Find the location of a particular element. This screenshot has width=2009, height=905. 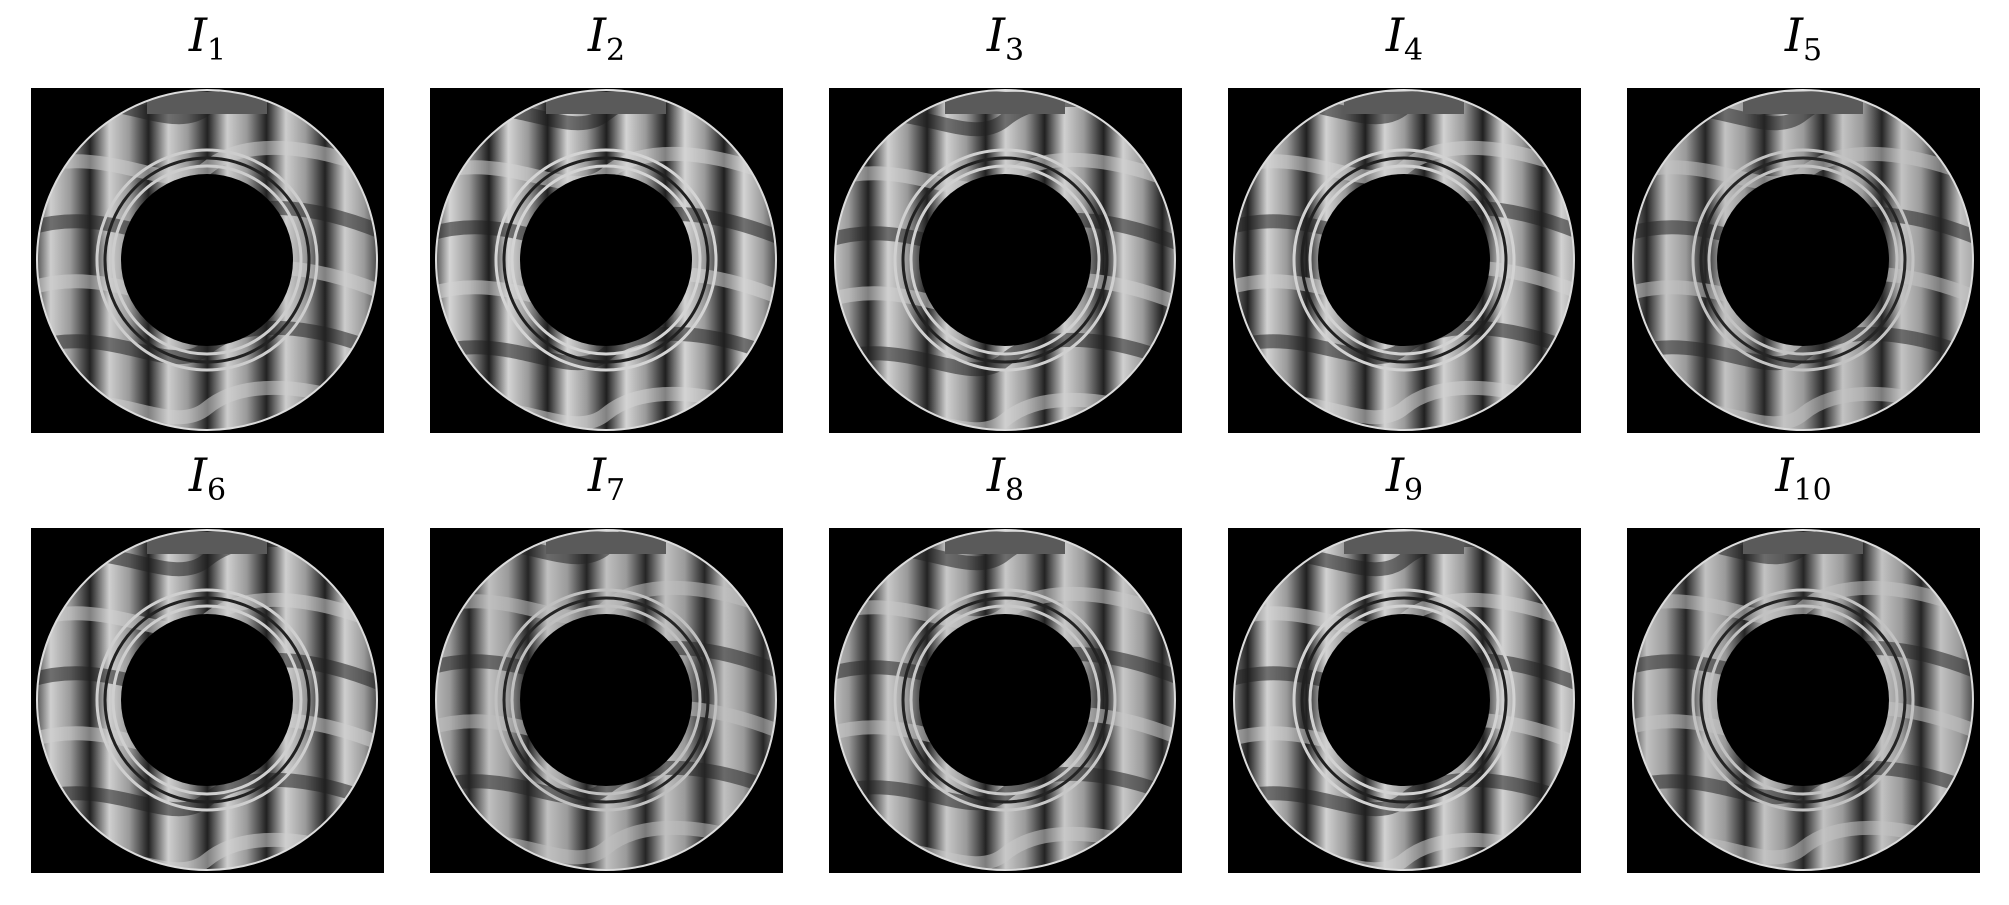

panel-label: I7 is located at coordinates (606, 478).